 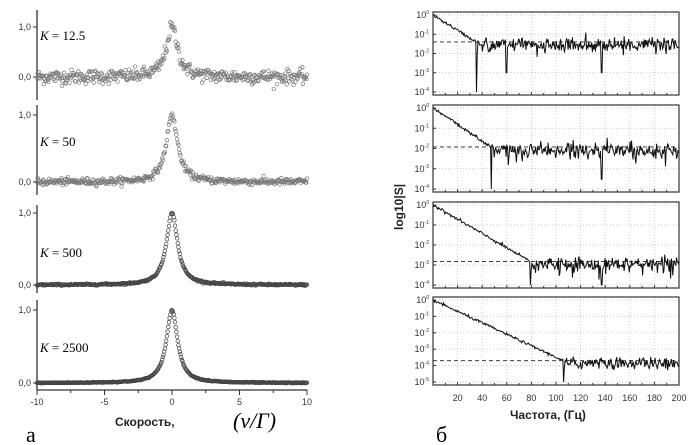 What do you see at coordinates (422, 382) in the screenshot?
I see `y-tick-label: 10⁻⁵` at bounding box center [422, 382].